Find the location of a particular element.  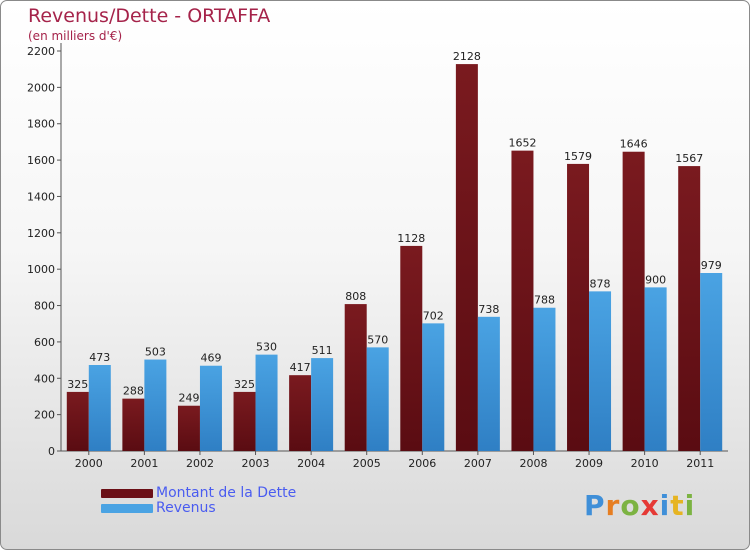

legend-swatch-debt is located at coordinates (127, 493).